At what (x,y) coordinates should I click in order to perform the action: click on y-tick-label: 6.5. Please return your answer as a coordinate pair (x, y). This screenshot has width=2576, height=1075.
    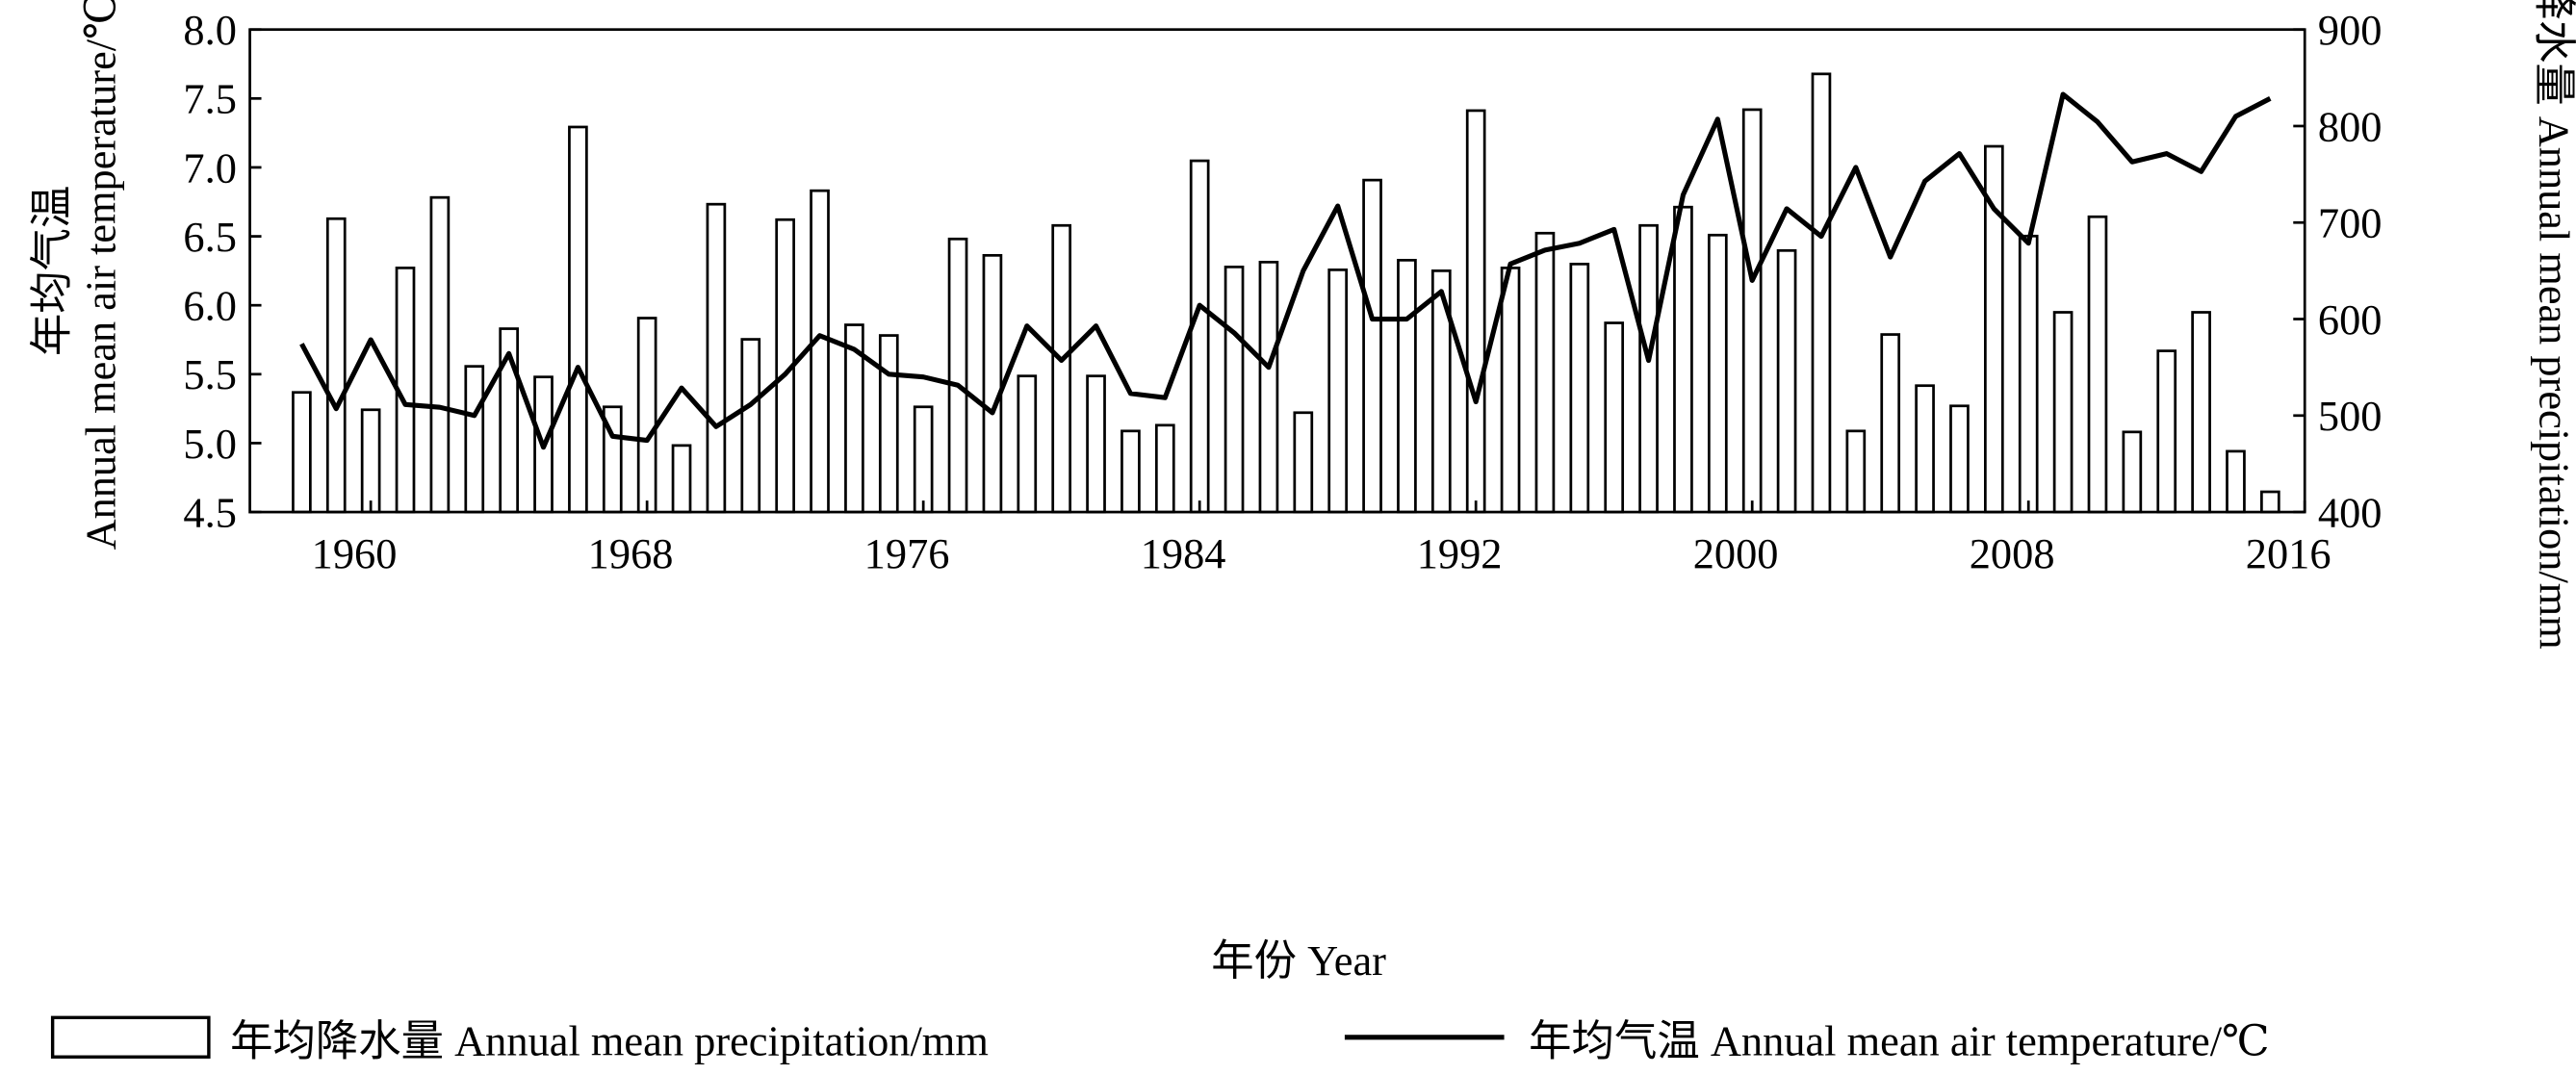
    Looking at the image, I should click on (209, 237).